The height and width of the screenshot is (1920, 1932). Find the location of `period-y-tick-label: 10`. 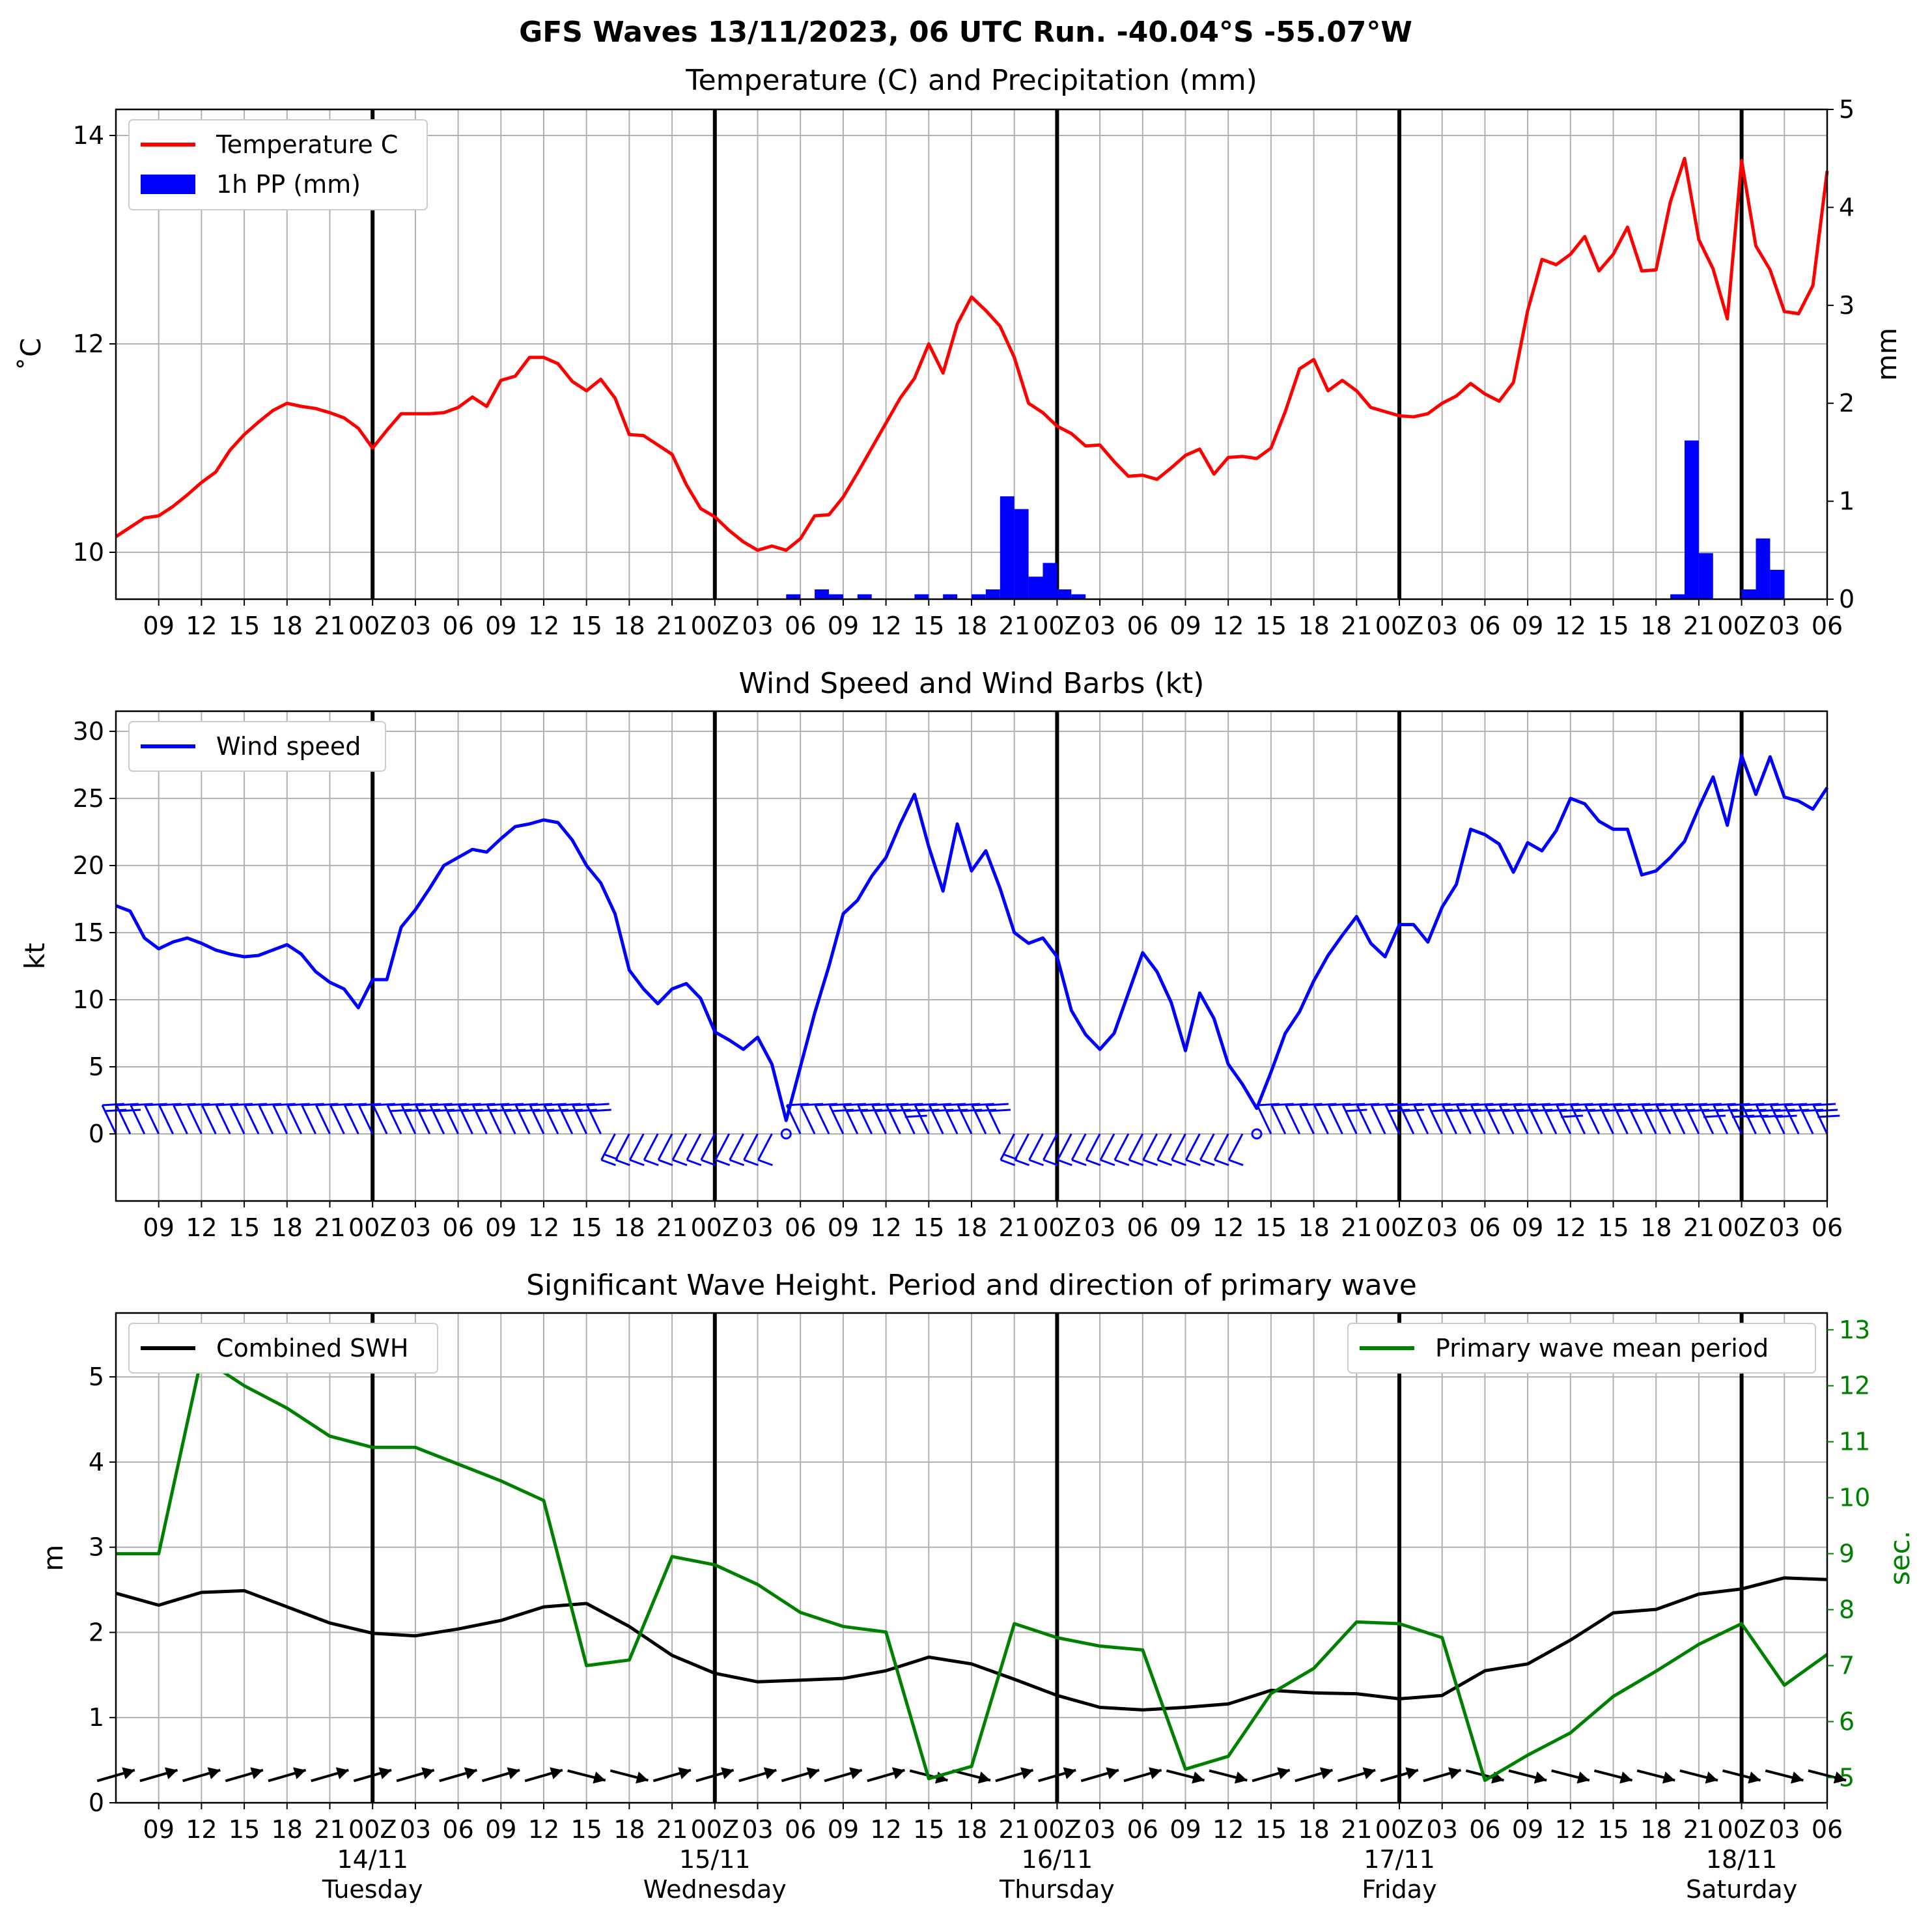

period-y-tick-label: 10 is located at coordinates (1855, 1498).